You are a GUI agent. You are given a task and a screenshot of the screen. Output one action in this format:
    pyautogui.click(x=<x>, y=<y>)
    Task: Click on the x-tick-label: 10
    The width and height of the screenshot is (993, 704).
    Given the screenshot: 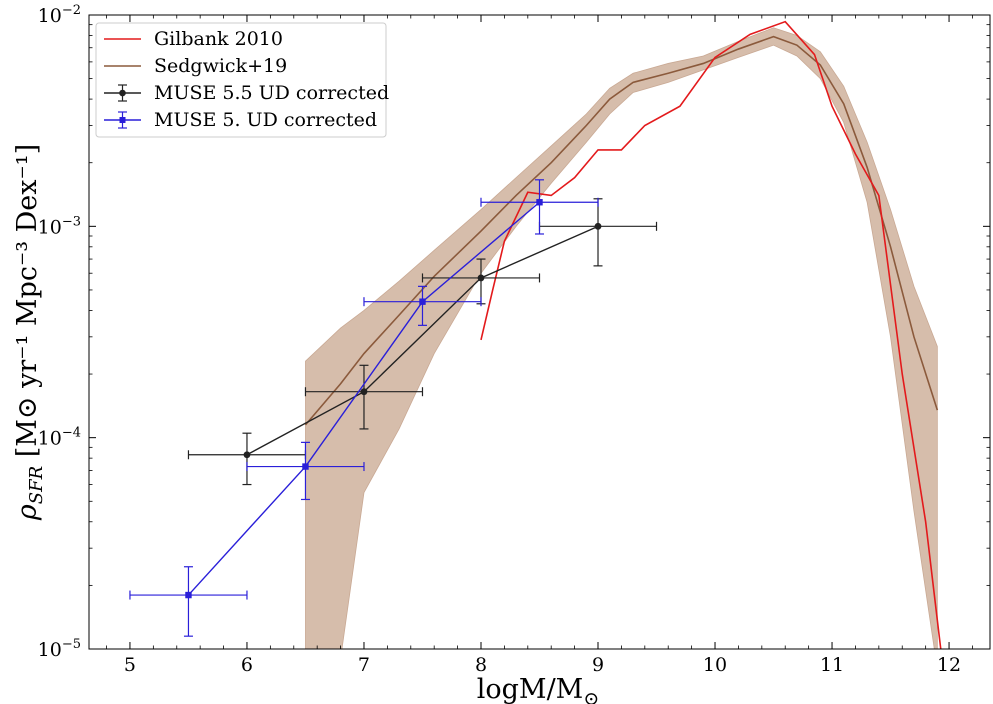 What is the action you would take?
    pyautogui.click(x=715, y=665)
    